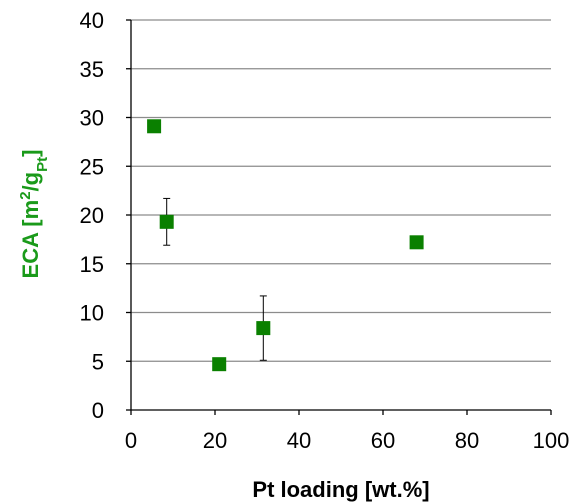  I want to click on y-tick-label-0: 0, so click(98, 410).